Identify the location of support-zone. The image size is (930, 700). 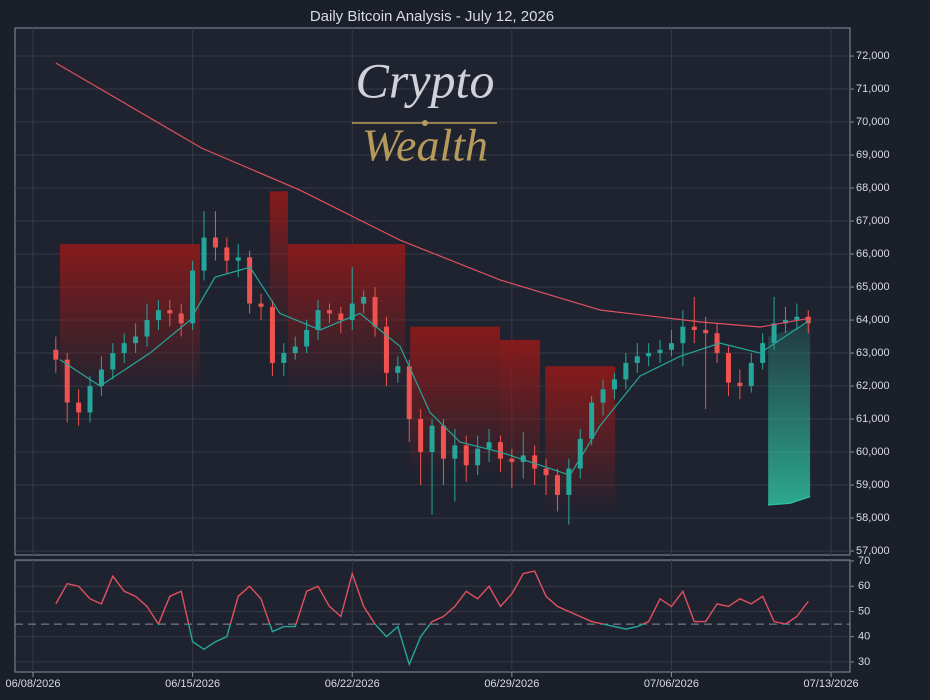
(789, 414).